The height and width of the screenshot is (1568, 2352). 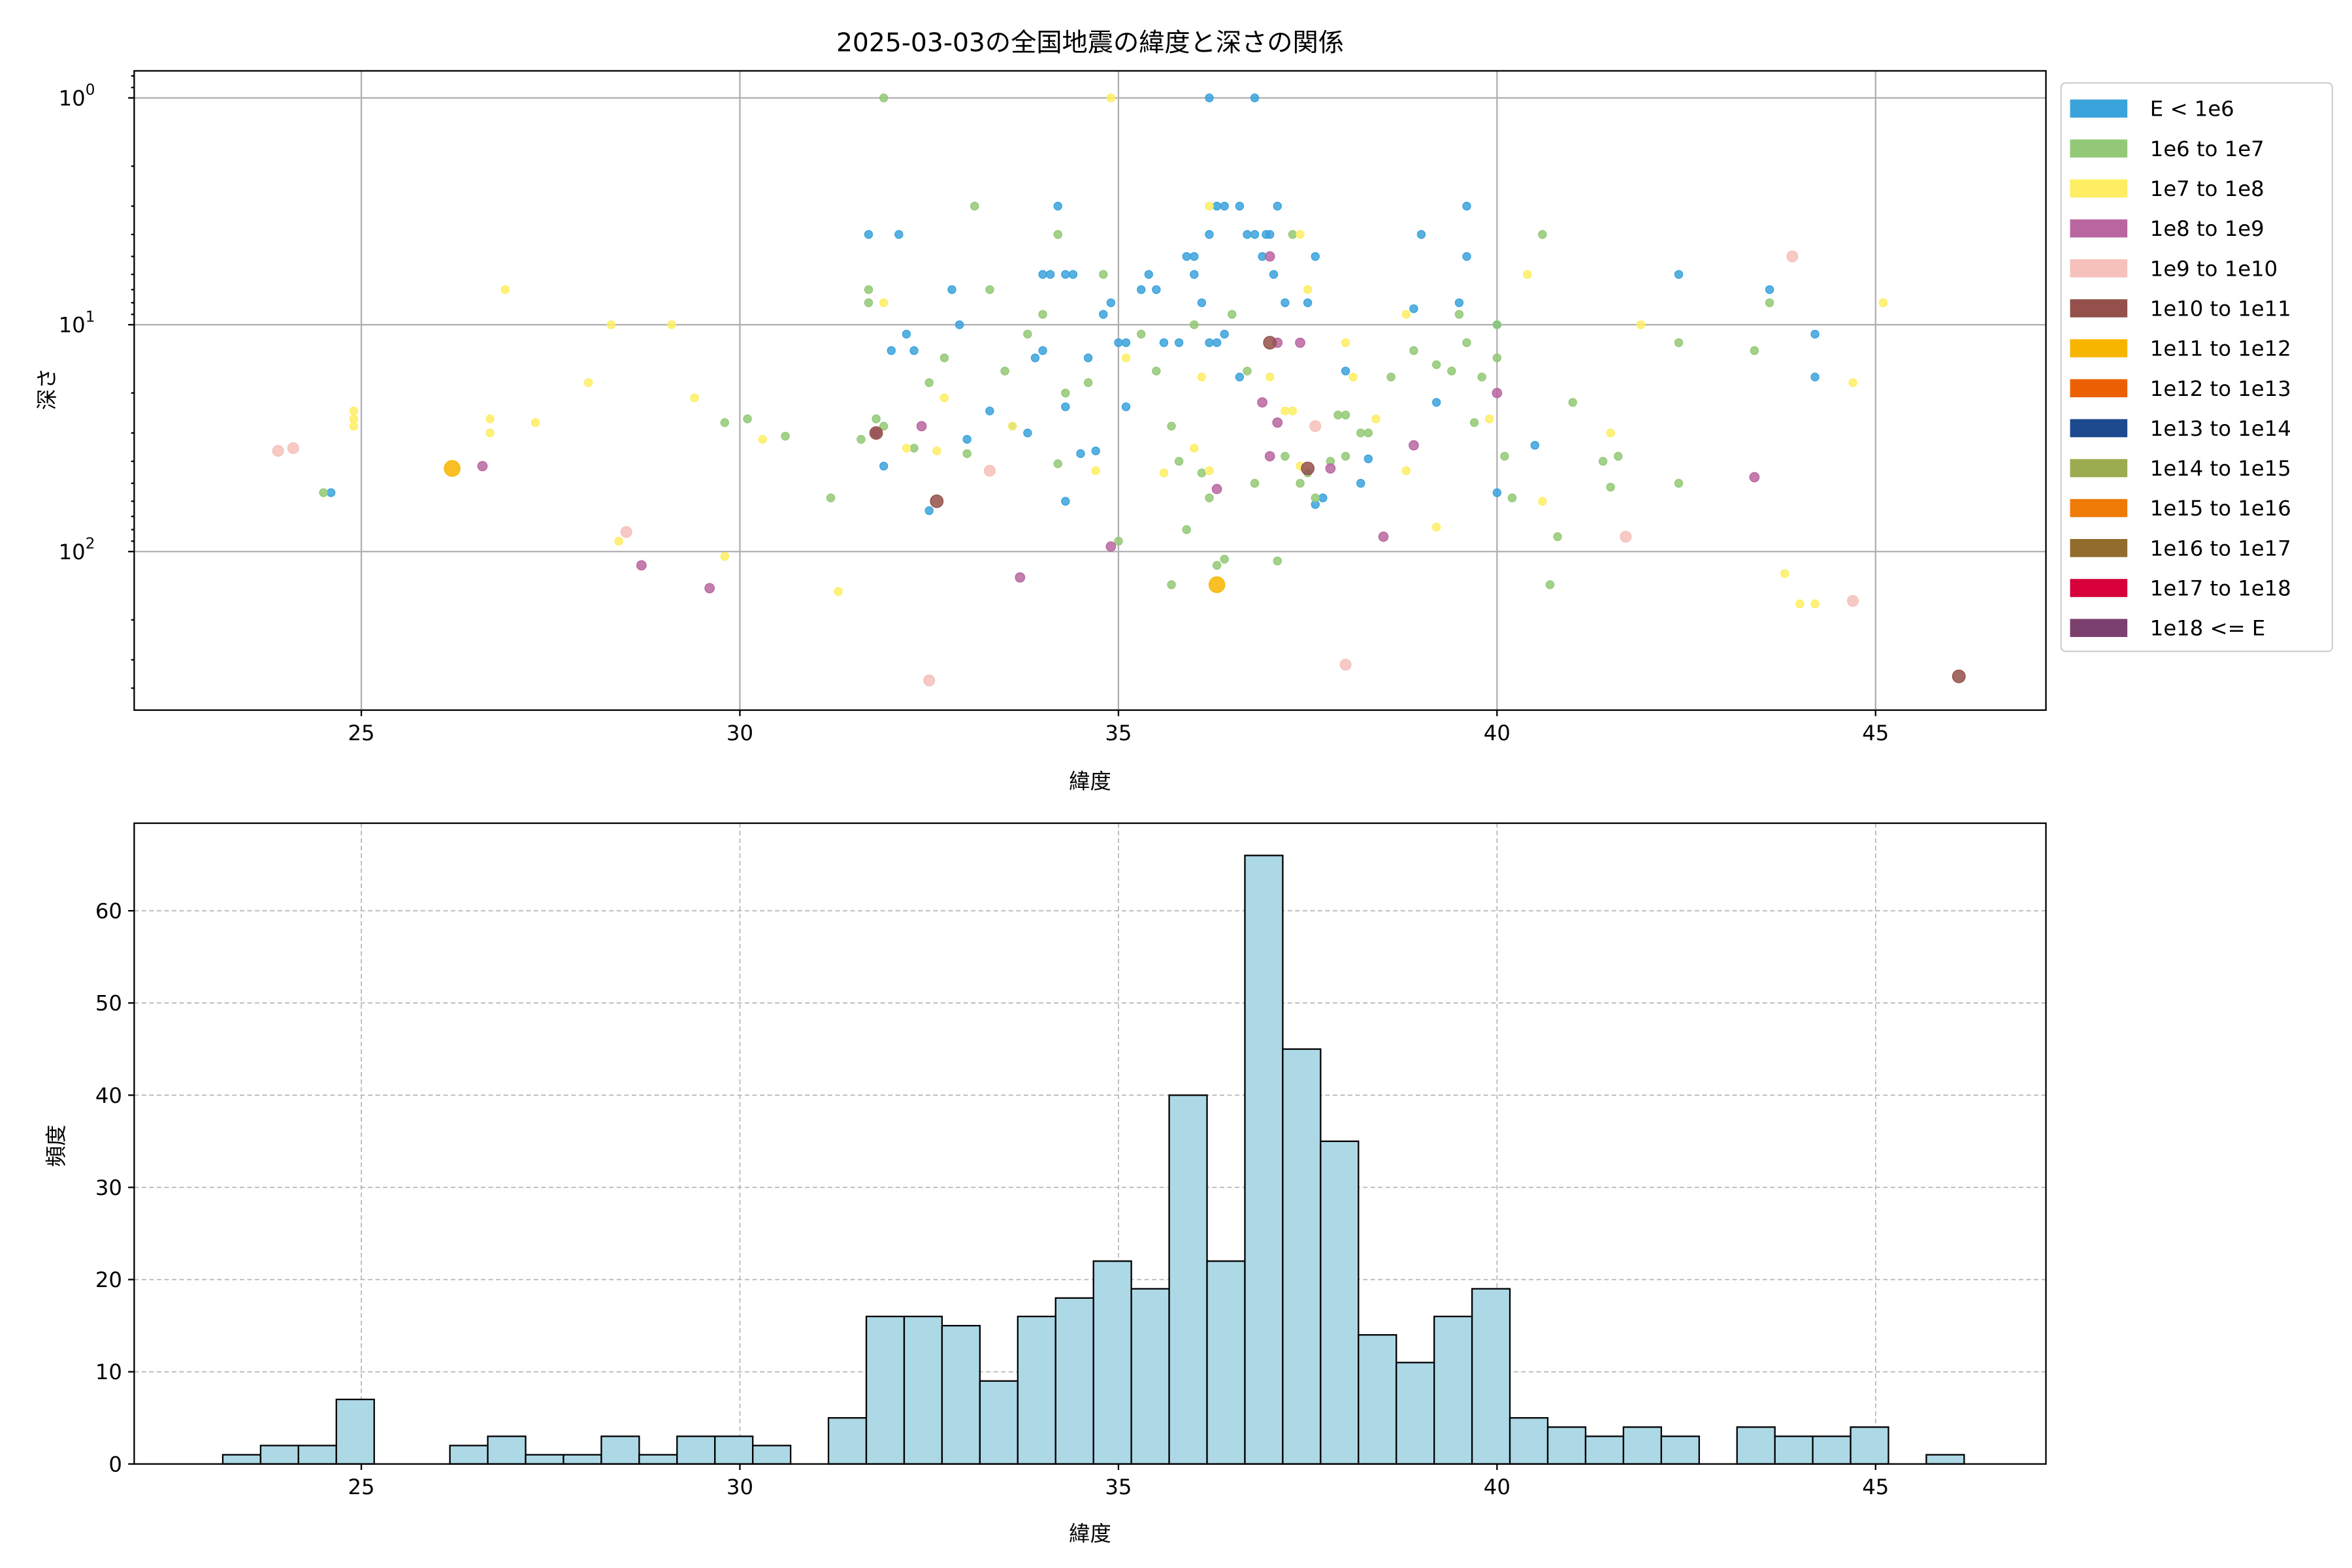 I want to click on histogram-x-tick-label: 30, so click(x=740, y=1487).